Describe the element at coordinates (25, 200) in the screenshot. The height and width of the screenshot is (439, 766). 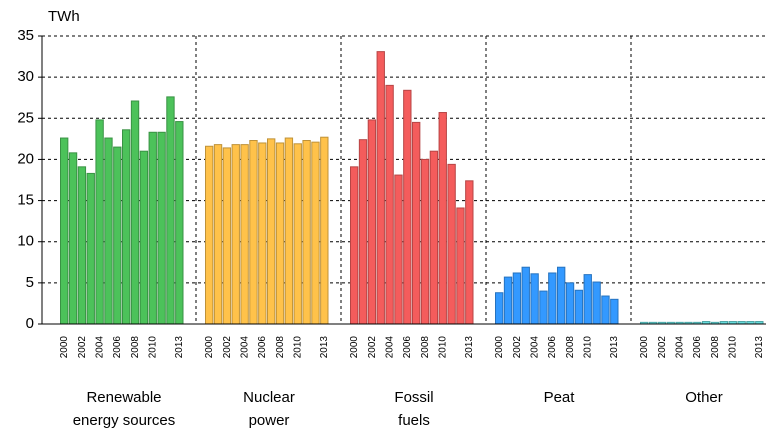
I see `y-tick-label: 15` at that location.